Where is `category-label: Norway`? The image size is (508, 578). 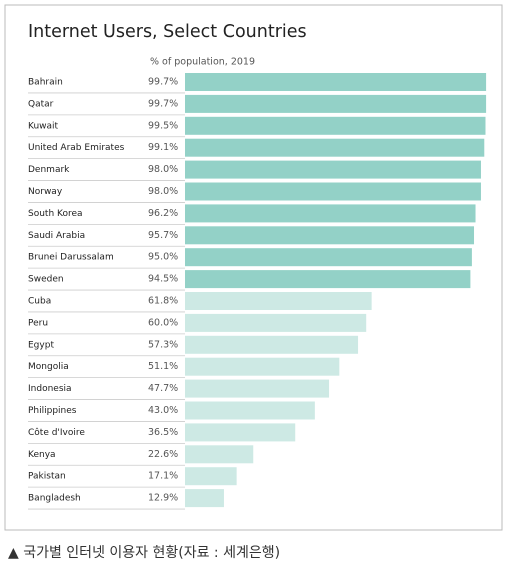 category-label: Norway is located at coordinates (45, 192).